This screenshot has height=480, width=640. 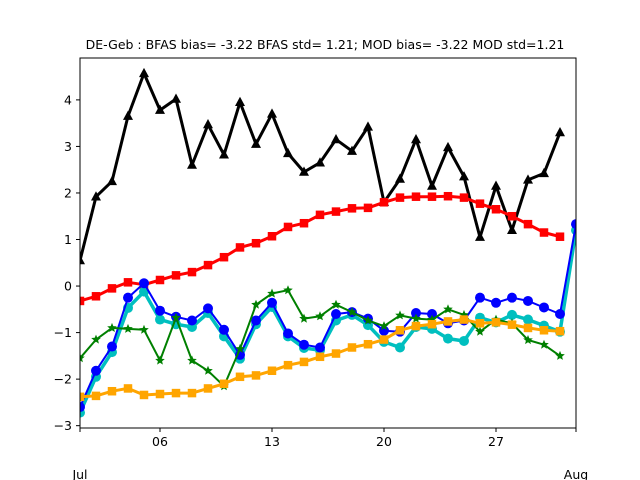 I want to click on y-tick-label: 1, so click(x=68, y=239).